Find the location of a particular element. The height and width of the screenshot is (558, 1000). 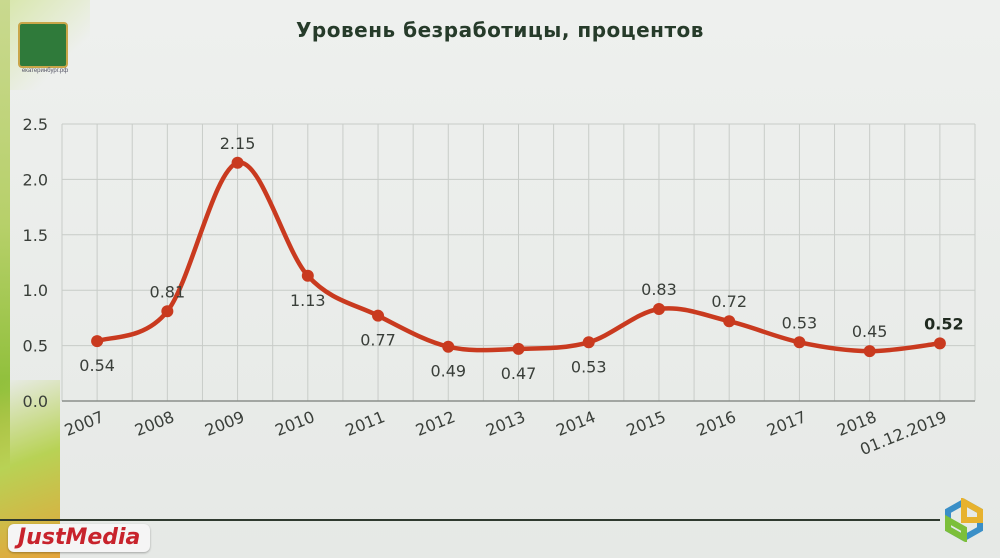

city-emblem-icon is located at coordinates (43, 45).